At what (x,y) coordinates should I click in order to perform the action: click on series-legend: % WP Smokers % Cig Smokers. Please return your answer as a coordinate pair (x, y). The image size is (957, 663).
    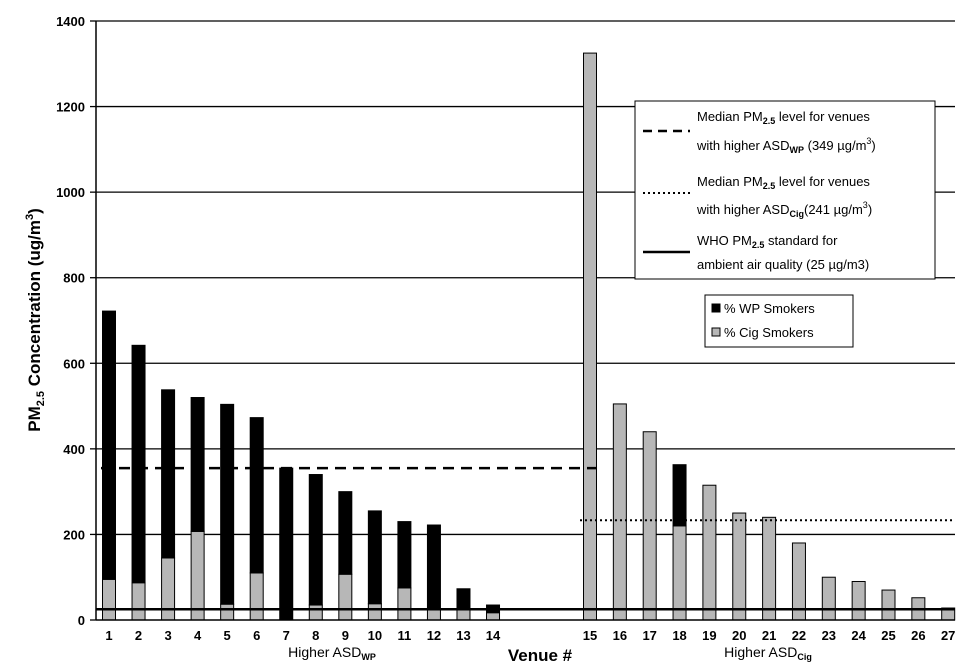
    Looking at the image, I should click on (779, 321).